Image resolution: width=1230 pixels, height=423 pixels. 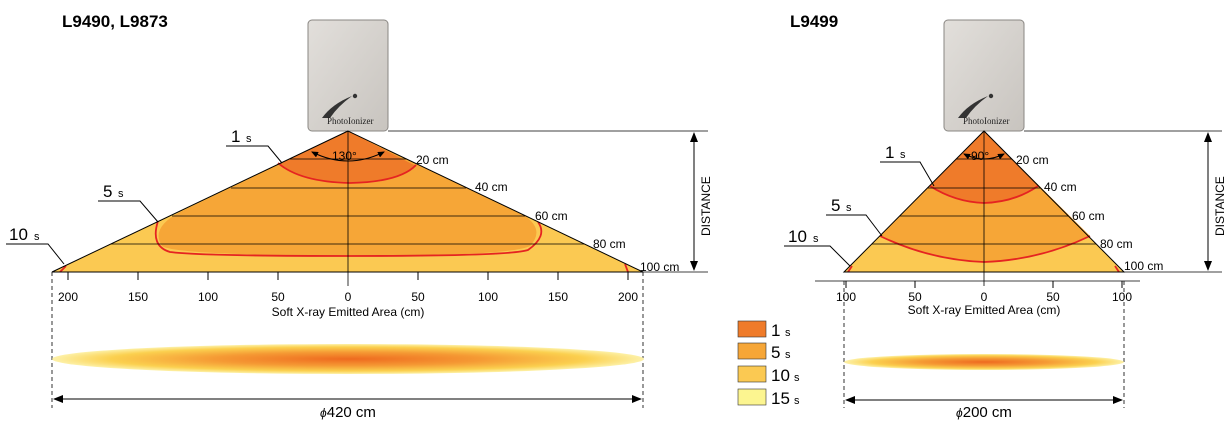 I want to click on right-distance-mark-20: 20 cm, so click(x=1032, y=160).